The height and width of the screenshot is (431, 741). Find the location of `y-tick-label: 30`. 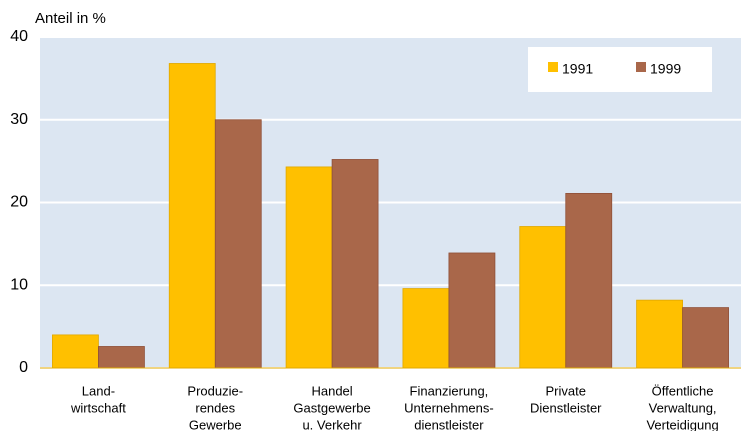

y-tick-label: 30 is located at coordinates (19, 119).